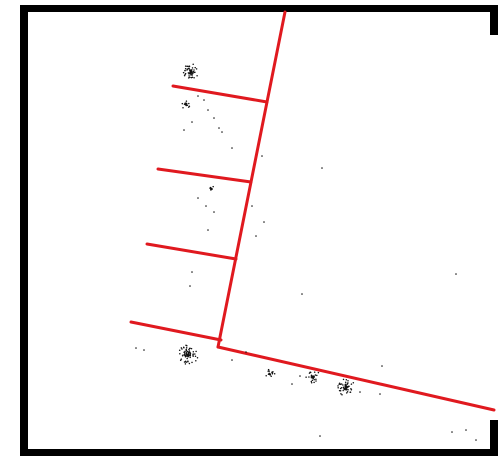 This screenshot has height=458, width=498. I want to click on cluster-bottom-right, so click(346, 387).